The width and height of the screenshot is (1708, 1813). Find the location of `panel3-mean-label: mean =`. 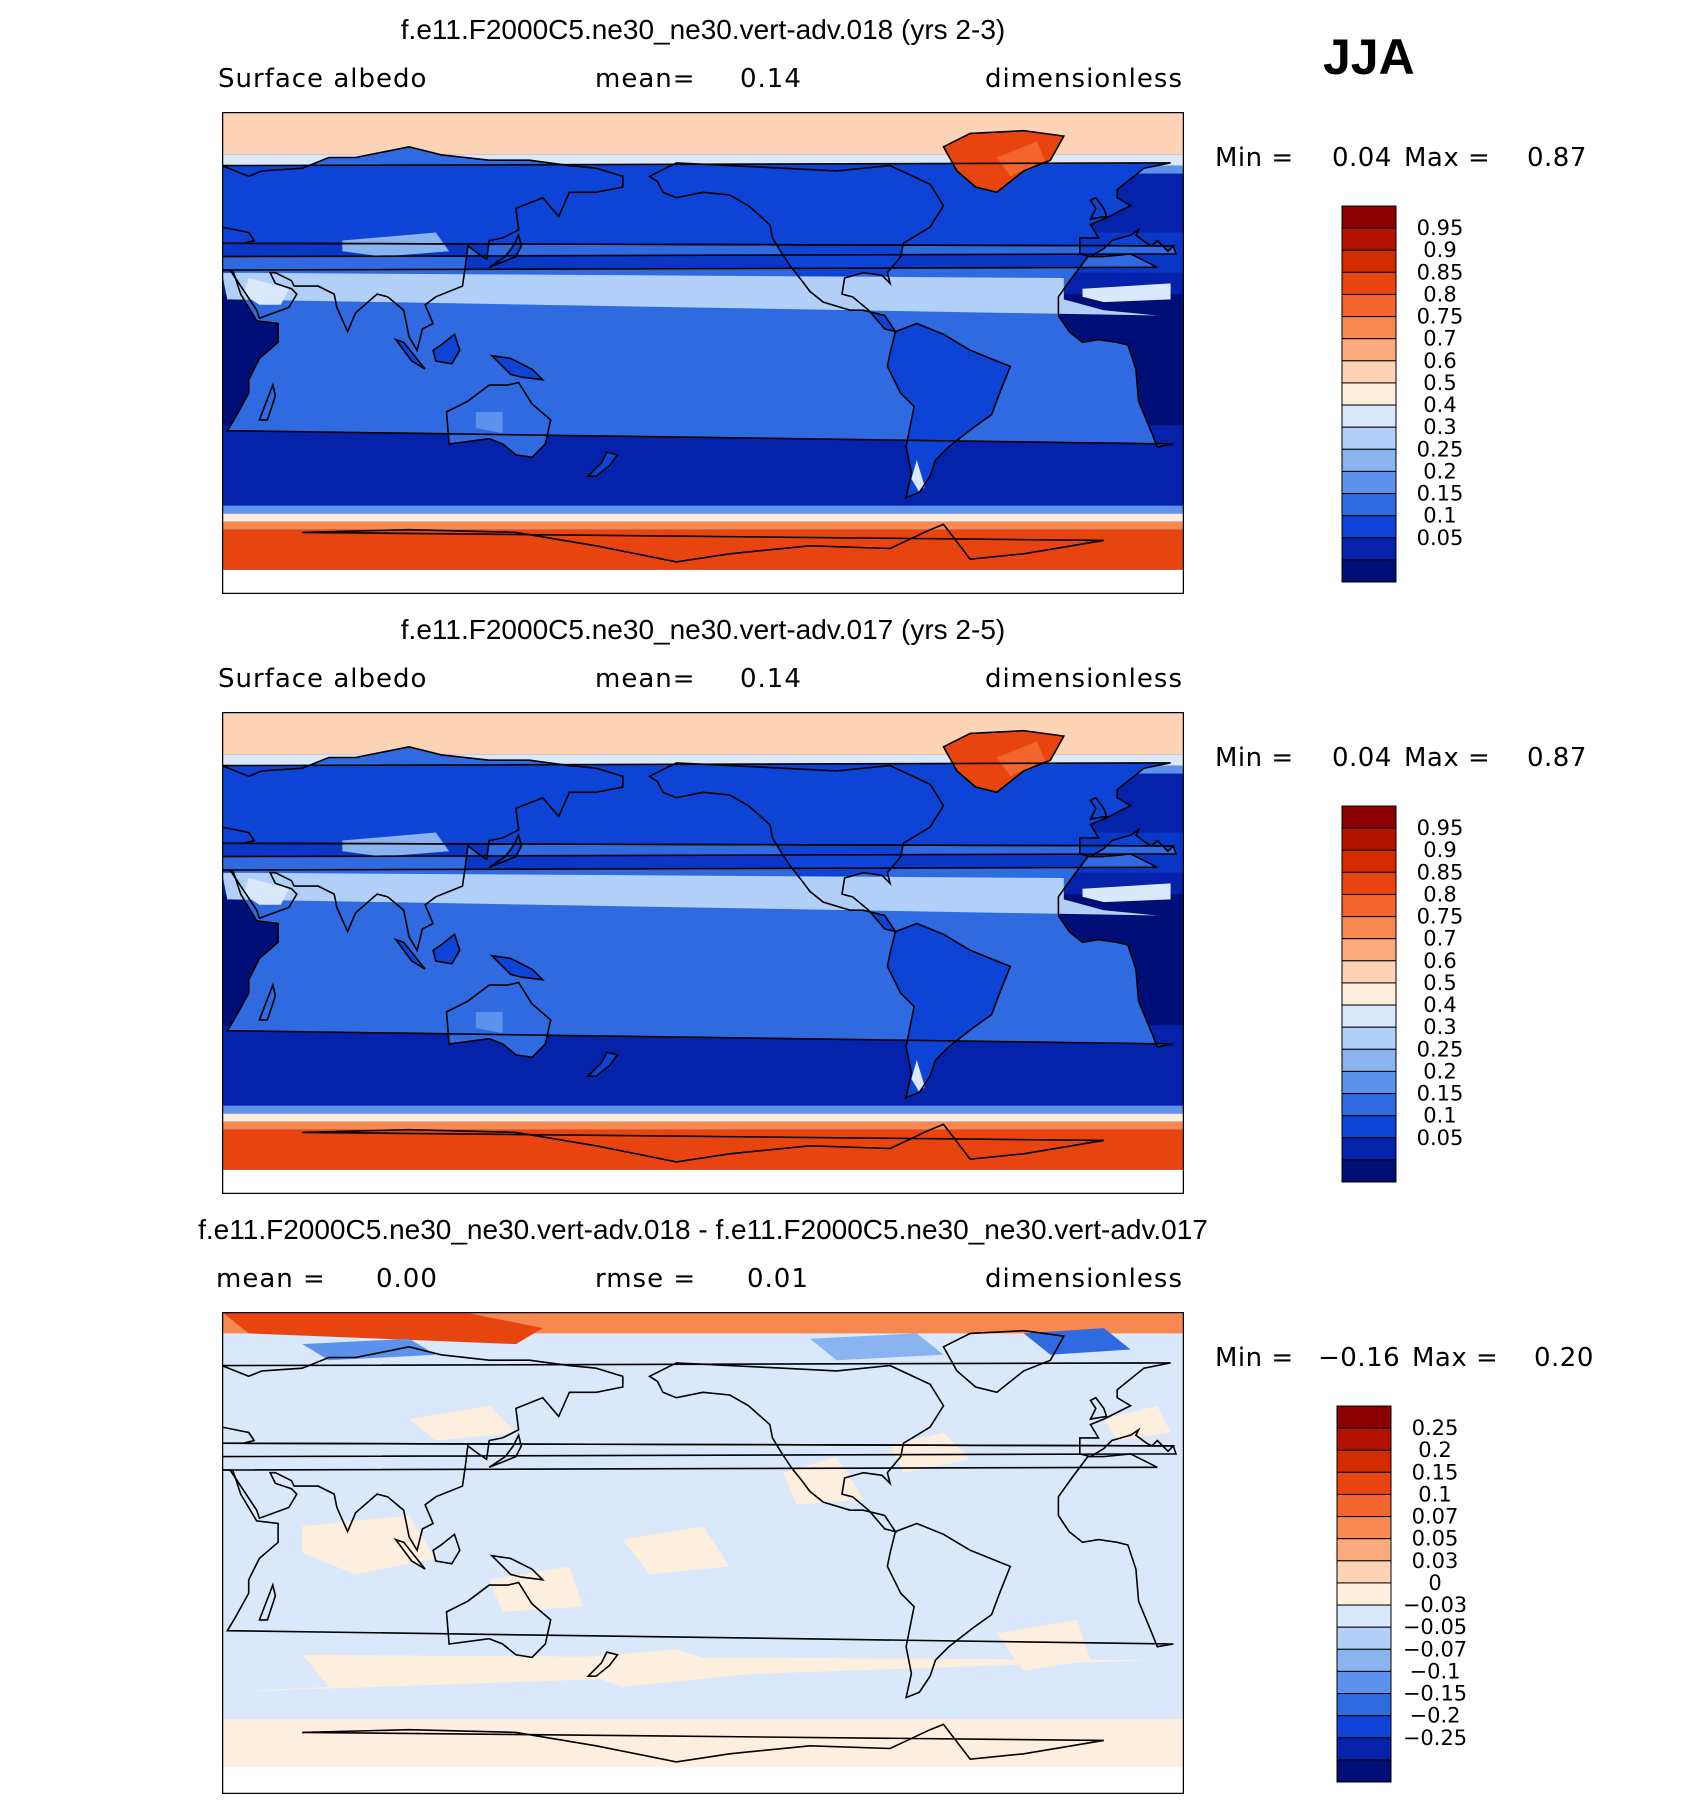

panel3-mean-label: mean = is located at coordinates (271, 1279).